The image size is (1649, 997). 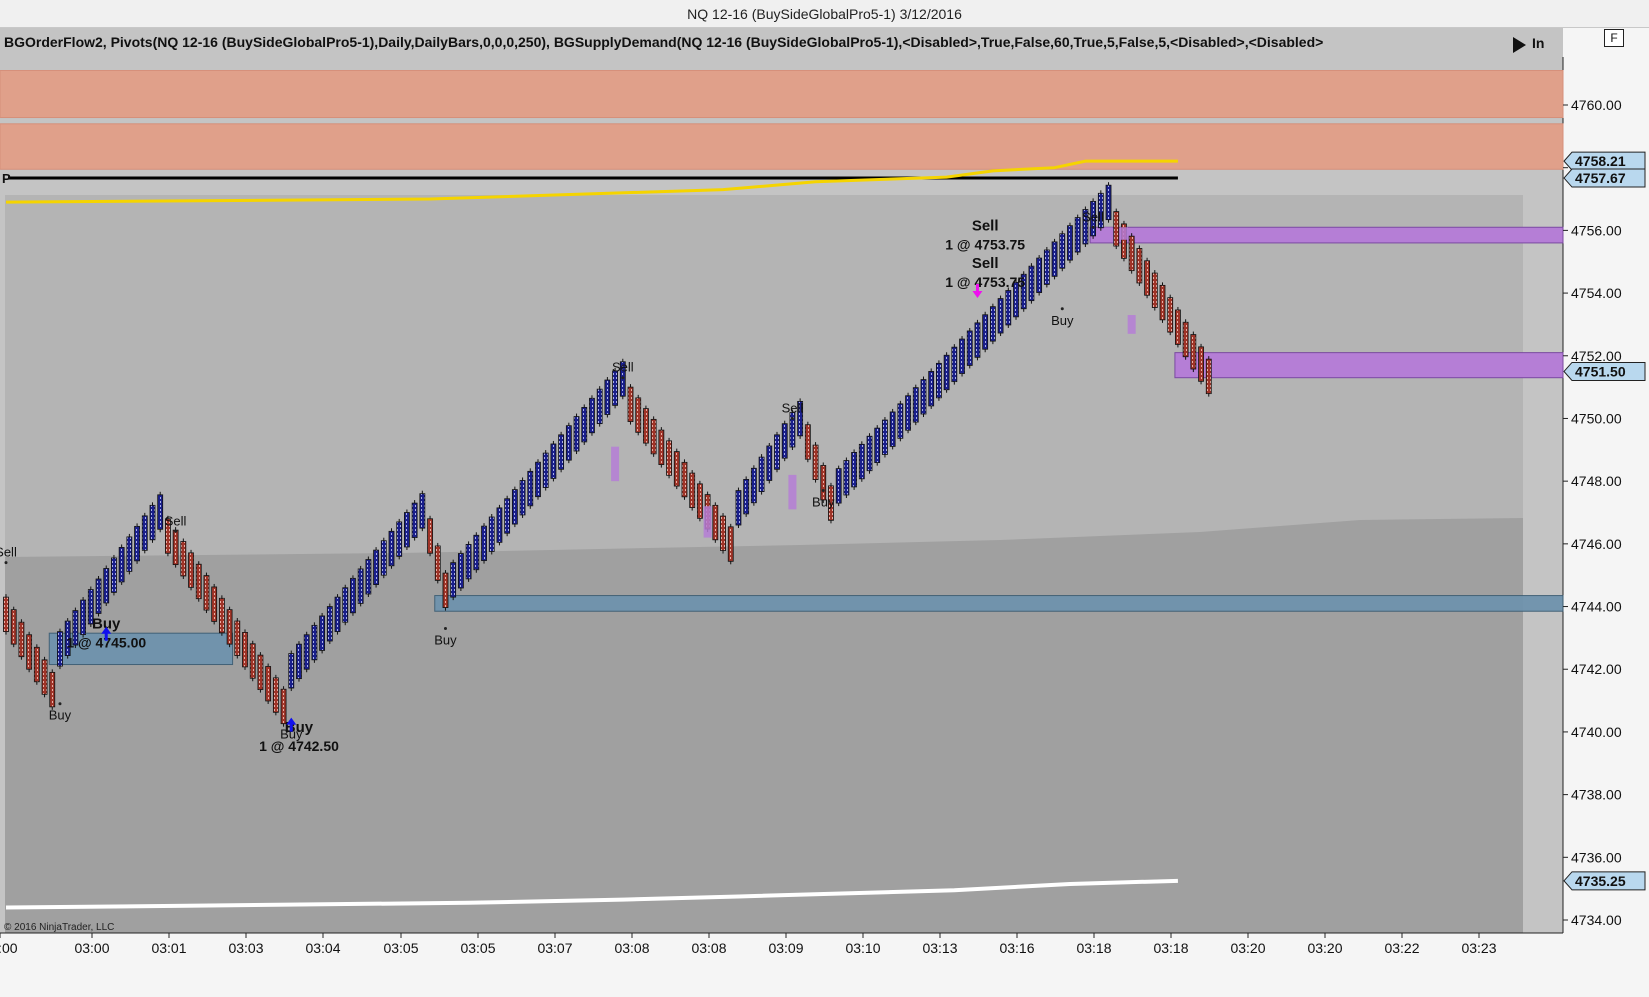 I want to click on f-button: F, so click(x=1614, y=38).